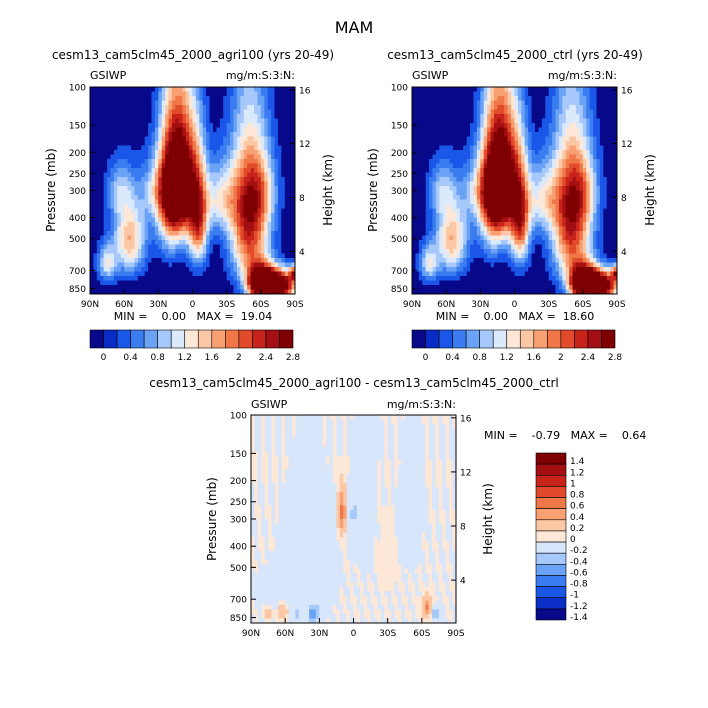 The height and width of the screenshot is (708, 708). What do you see at coordinates (305, 91) in the screenshot?
I see `y2-tick-label: 16` at bounding box center [305, 91].